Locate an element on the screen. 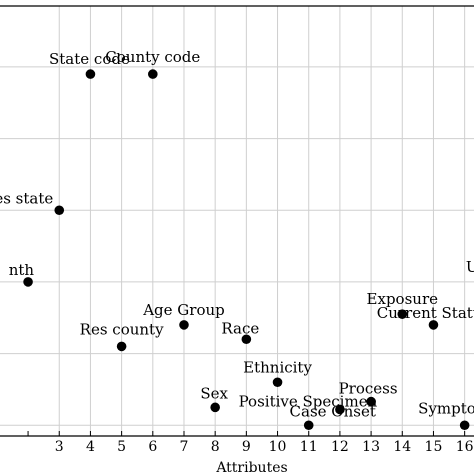 This screenshot has height=474, width=474. x-axis-ticks: 3456789101112131415161 is located at coordinates (250, 443).